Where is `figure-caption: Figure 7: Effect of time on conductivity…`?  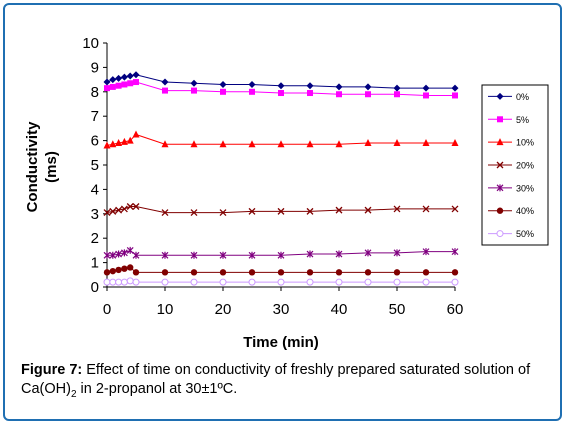 figure-caption: Figure 7: Effect of time on conductivity… is located at coordinates (286, 382).